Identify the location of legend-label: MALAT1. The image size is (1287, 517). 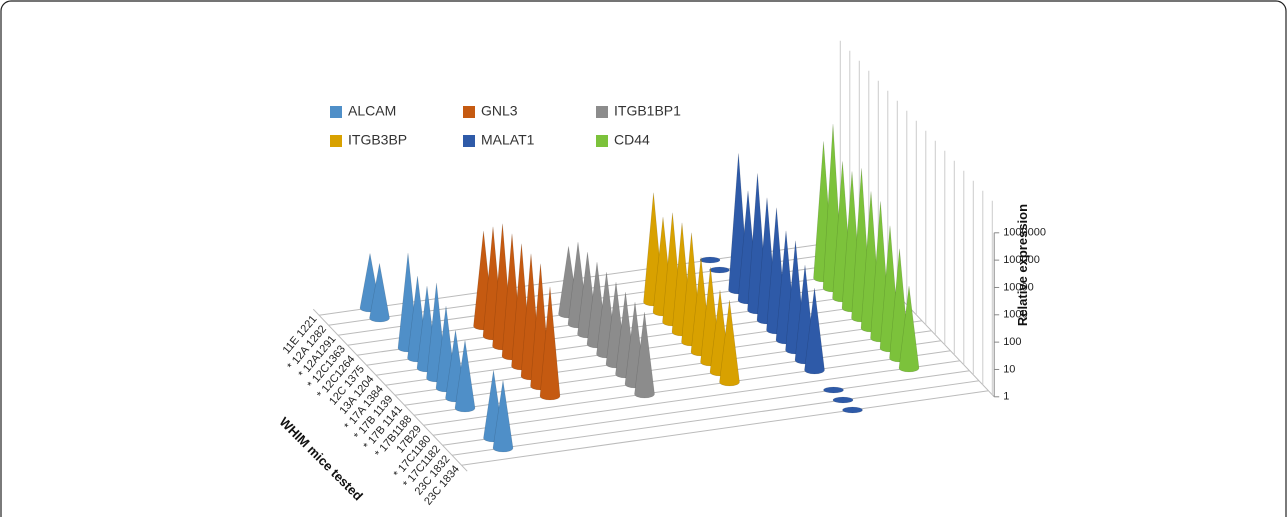
(508, 140).